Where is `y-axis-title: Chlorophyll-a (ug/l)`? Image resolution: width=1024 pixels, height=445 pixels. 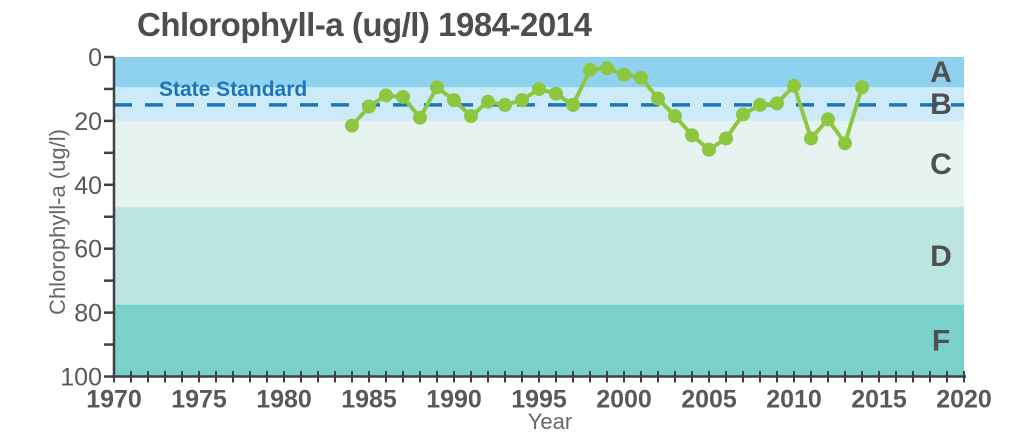 y-axis-title: Chlorophyll-a (ug/l) is located at coordinates (57, 222).